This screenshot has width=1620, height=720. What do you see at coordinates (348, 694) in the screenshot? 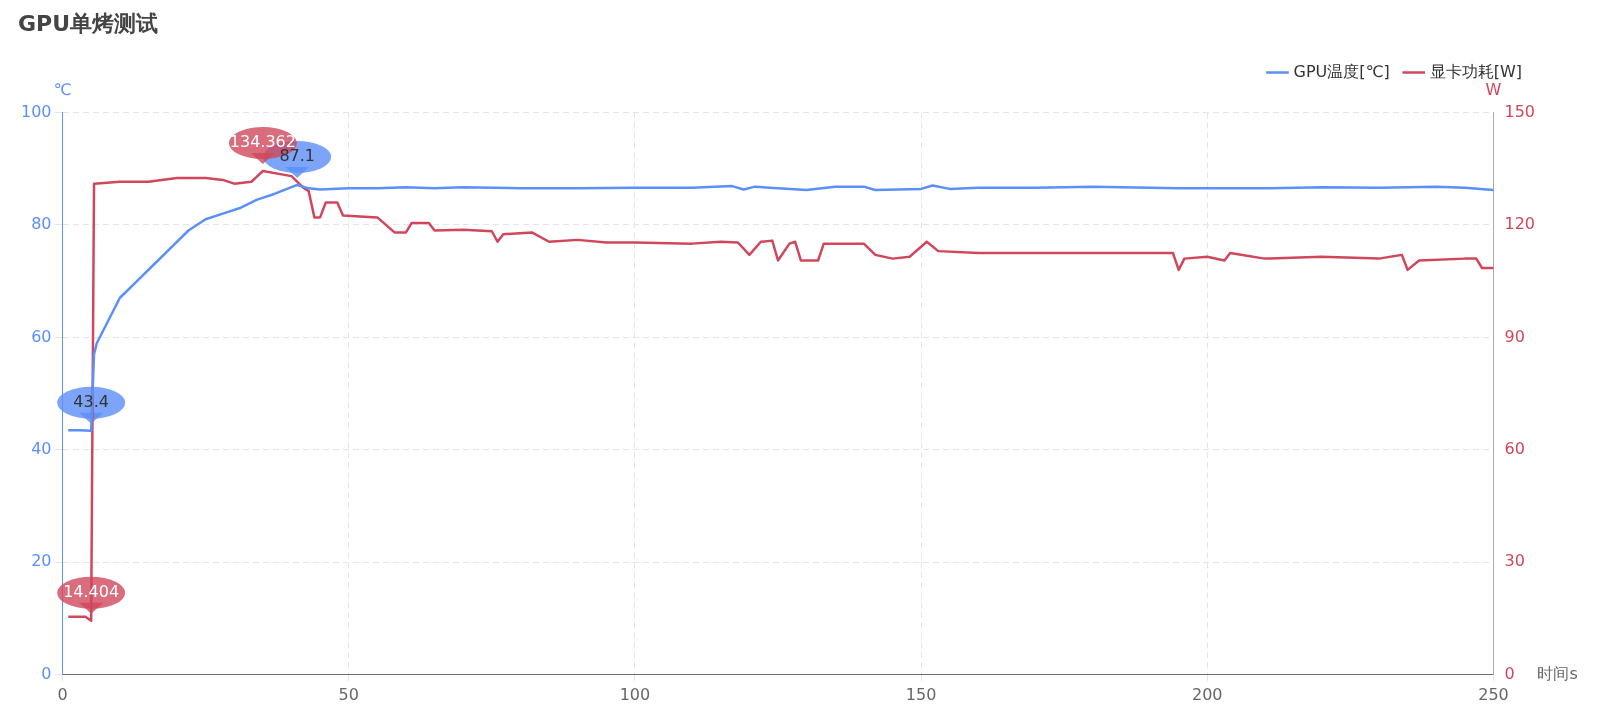
I see `x-tick-label: 50` at bounding box center [348, 694].